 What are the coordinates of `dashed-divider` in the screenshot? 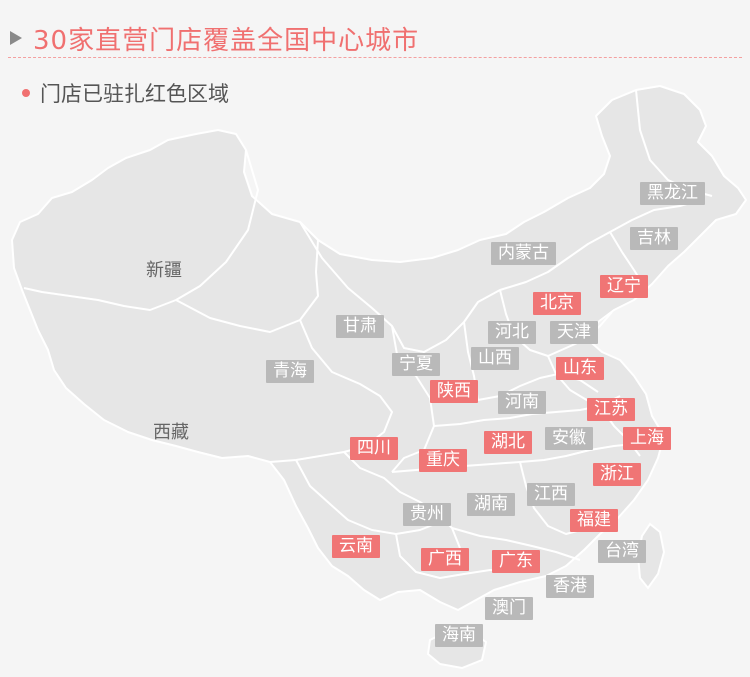 It's located at (375, 57).